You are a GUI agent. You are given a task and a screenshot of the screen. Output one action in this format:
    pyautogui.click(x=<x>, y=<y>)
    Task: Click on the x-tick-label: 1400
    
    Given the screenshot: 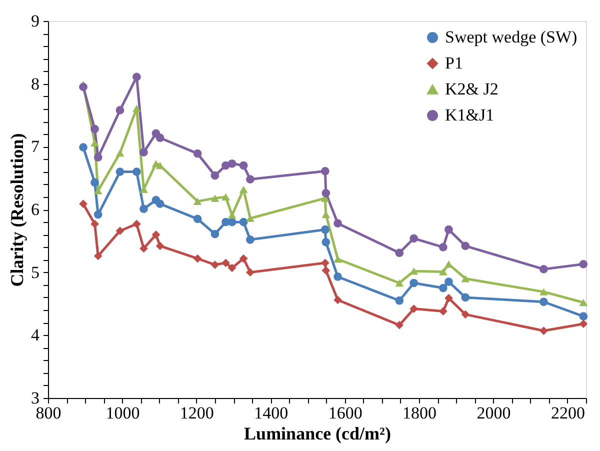 What is the action you would take?
    pyautogui.click(x=271, y=413)
    